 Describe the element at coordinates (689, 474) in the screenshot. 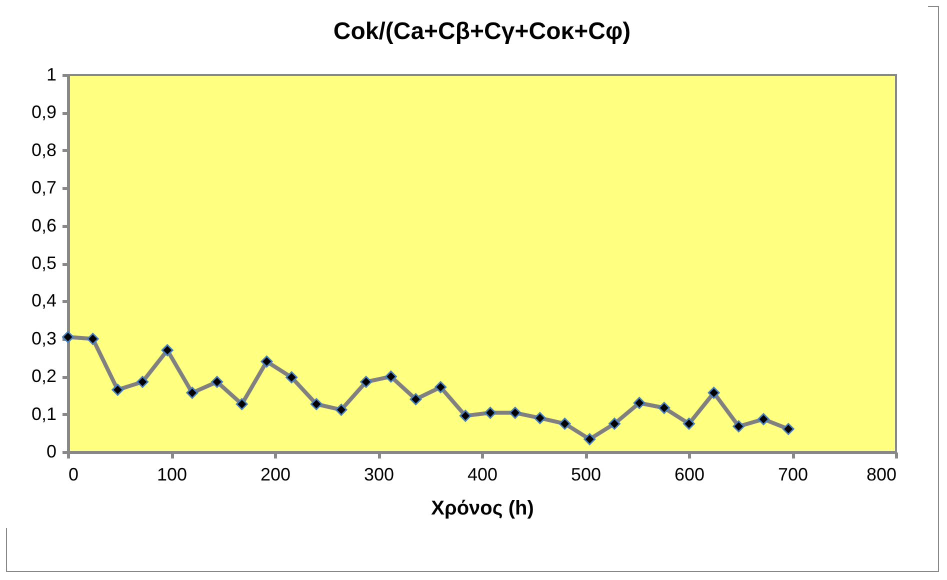

I see `x-tick-label: 600` at that location.